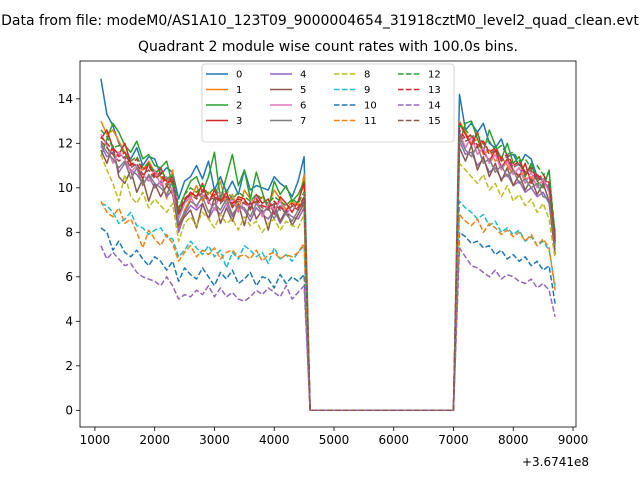  I want to click on x-tick-label: 5000, so click(334, 440).